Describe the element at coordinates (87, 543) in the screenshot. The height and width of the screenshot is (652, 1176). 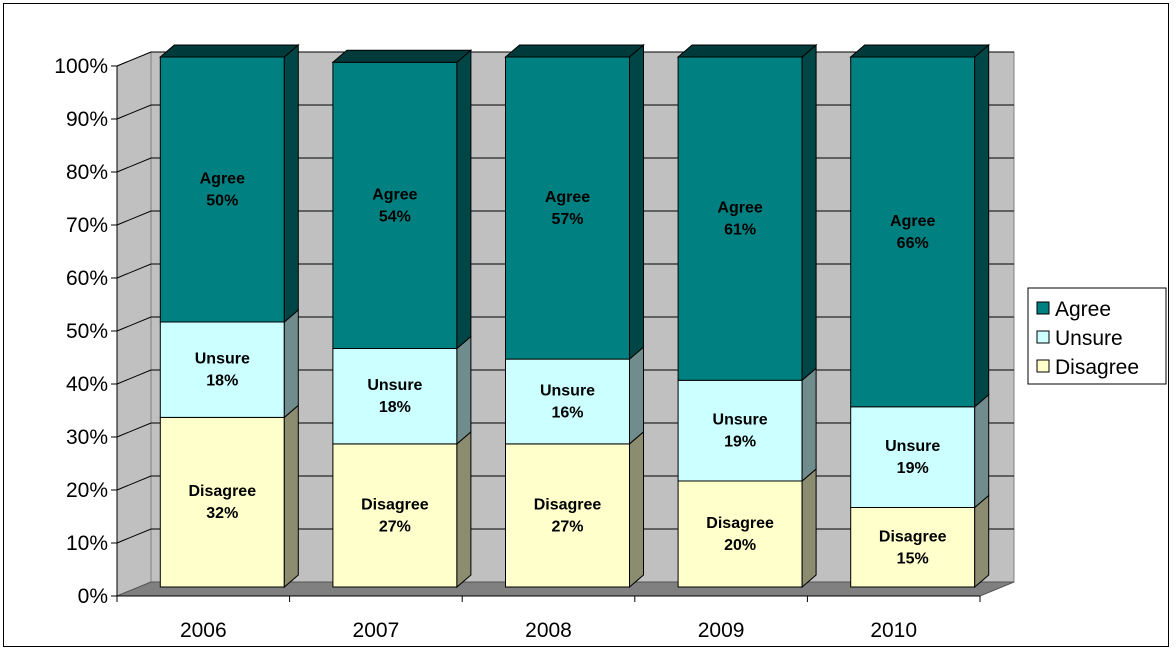
I see `y-tick-label: 10%` at that location.